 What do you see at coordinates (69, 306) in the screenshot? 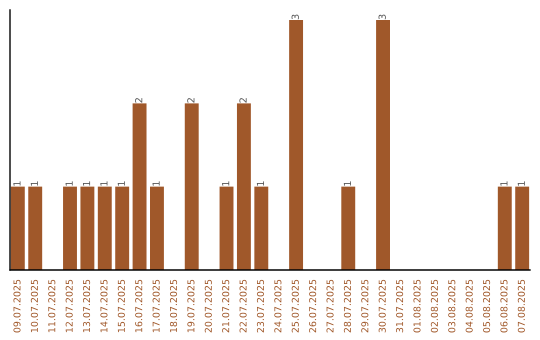
I see `x-tick-label: 12.07.2025` at bounding box center [69, 306].